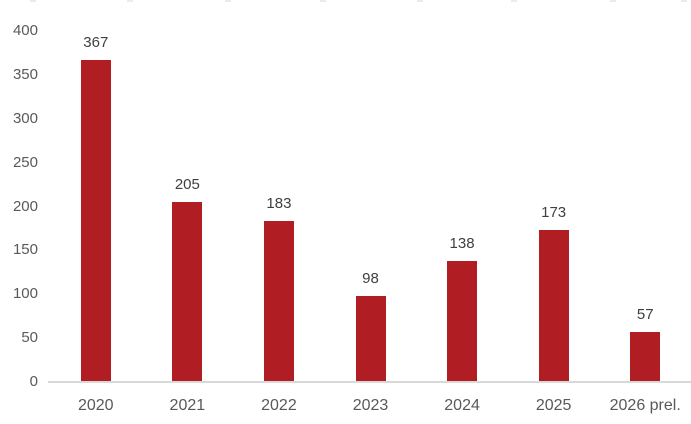 Image resolution: width=691 pixels, height=424 pixels. I want to click on x-axis-category-label: 2025, so click(553, 405).